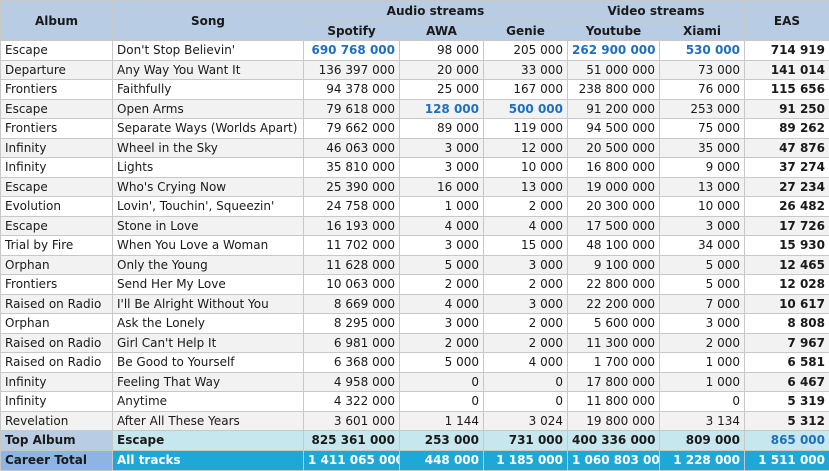 The image size is (829, 471). What do you see at coordinates (526, 402) in the screenshot?
I see `genie-cell: 0` at bounding box center [526, 402].